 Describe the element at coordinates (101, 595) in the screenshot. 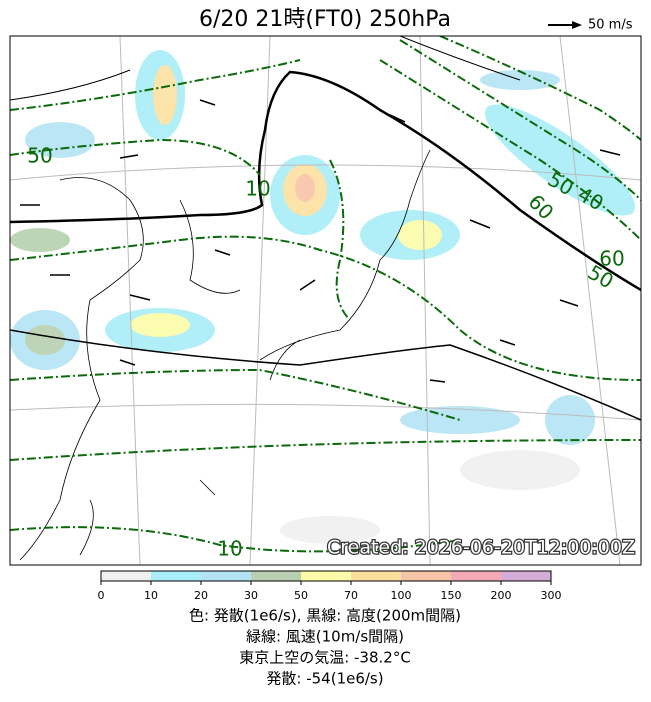

I see `colorbar-tick-label: 0` at that location.